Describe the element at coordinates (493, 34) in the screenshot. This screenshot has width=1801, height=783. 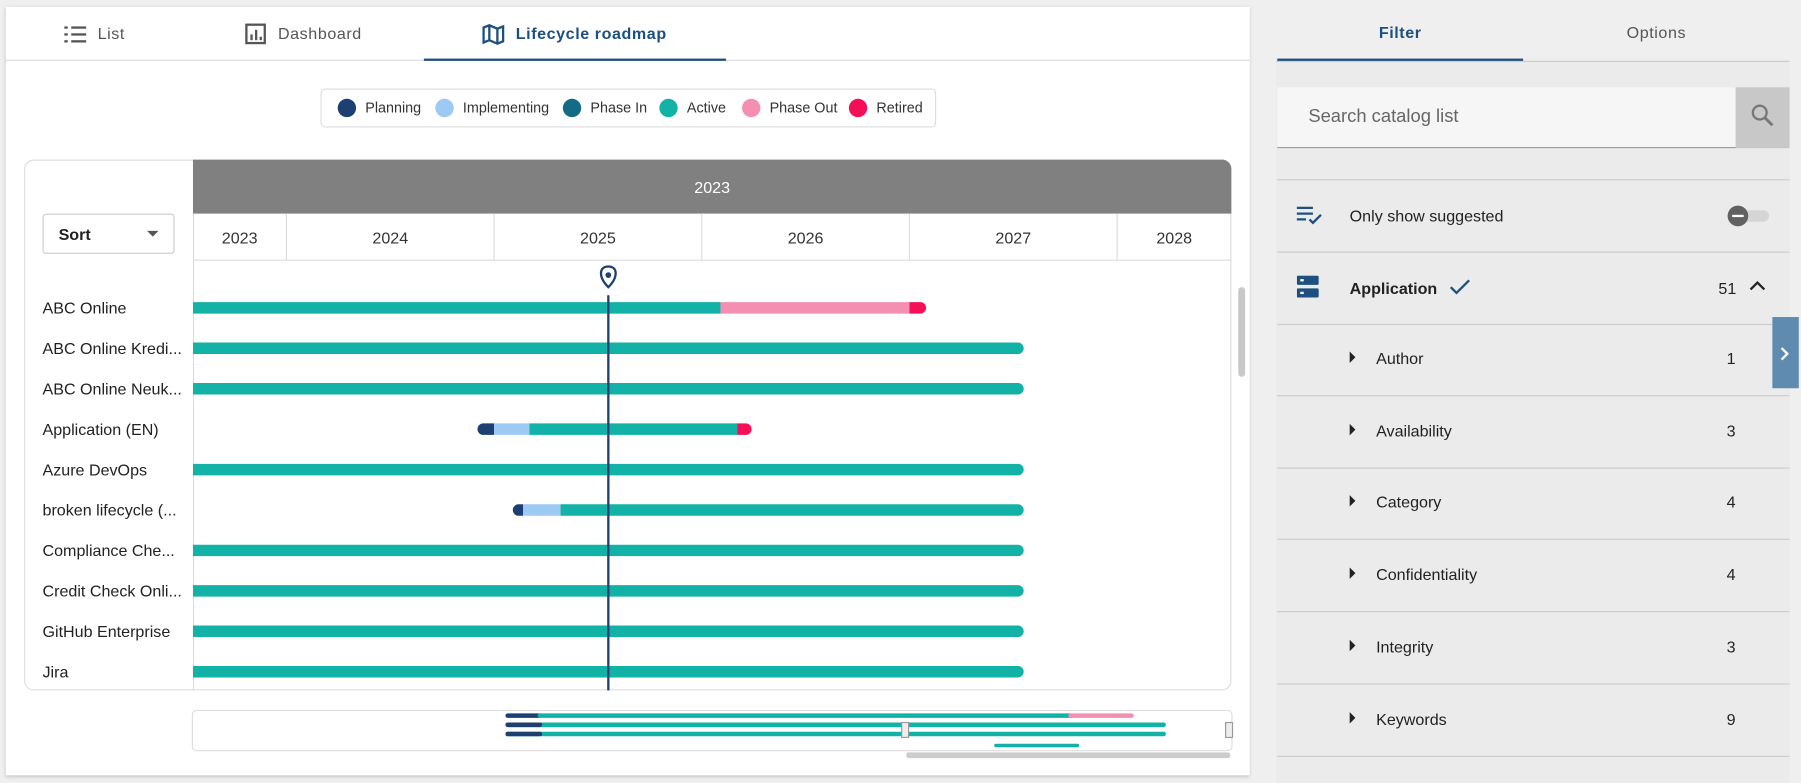
I see `map-icon` at that location.